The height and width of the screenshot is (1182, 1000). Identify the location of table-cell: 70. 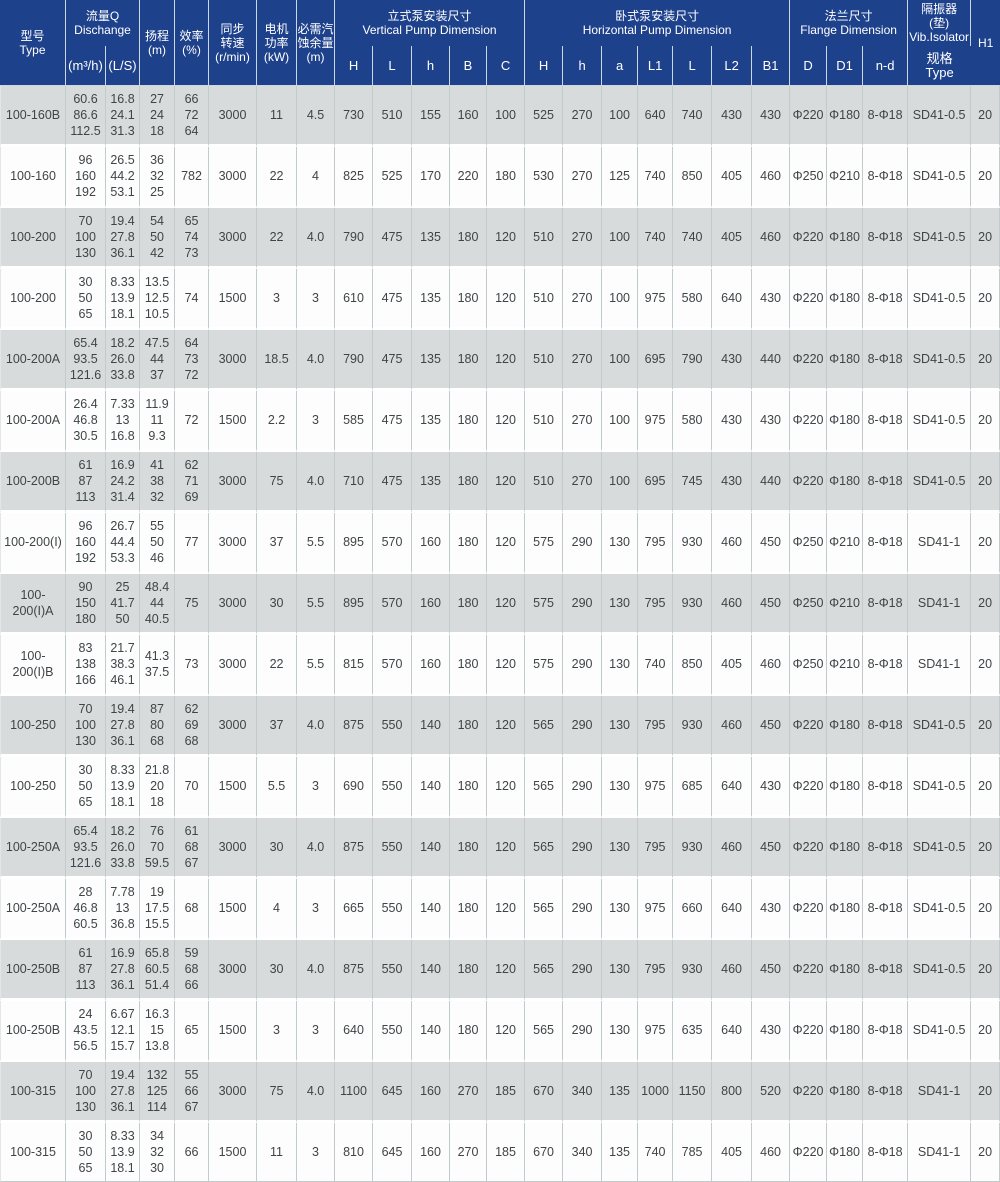
(192, 787).